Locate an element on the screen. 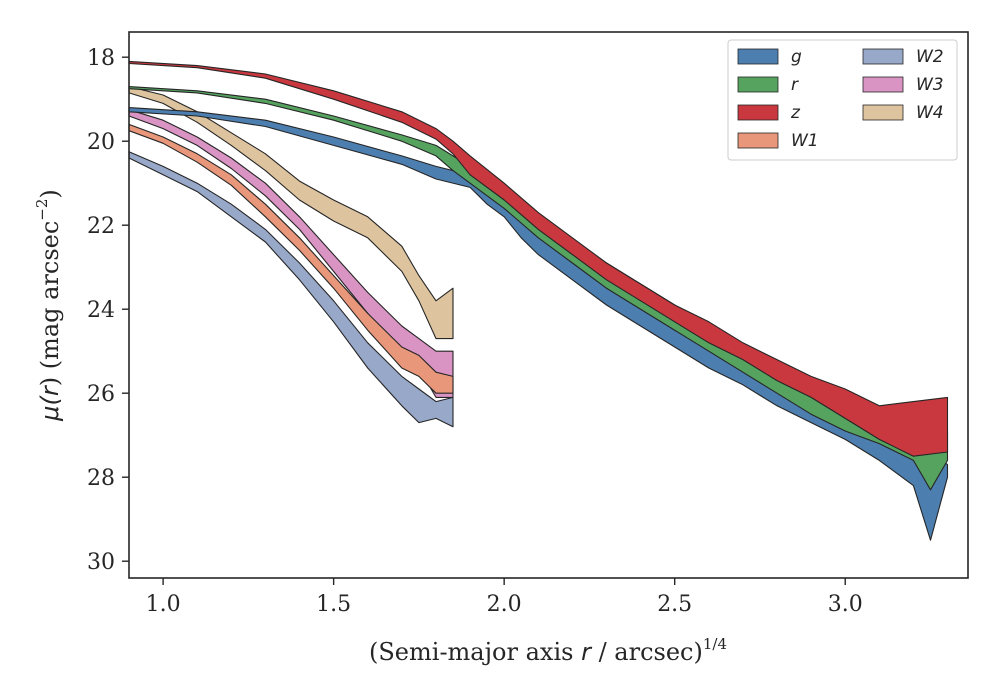 The width and height of the screenshot is (1000, 700). legend-swatch-w1 is located at coordinates (758, 140).